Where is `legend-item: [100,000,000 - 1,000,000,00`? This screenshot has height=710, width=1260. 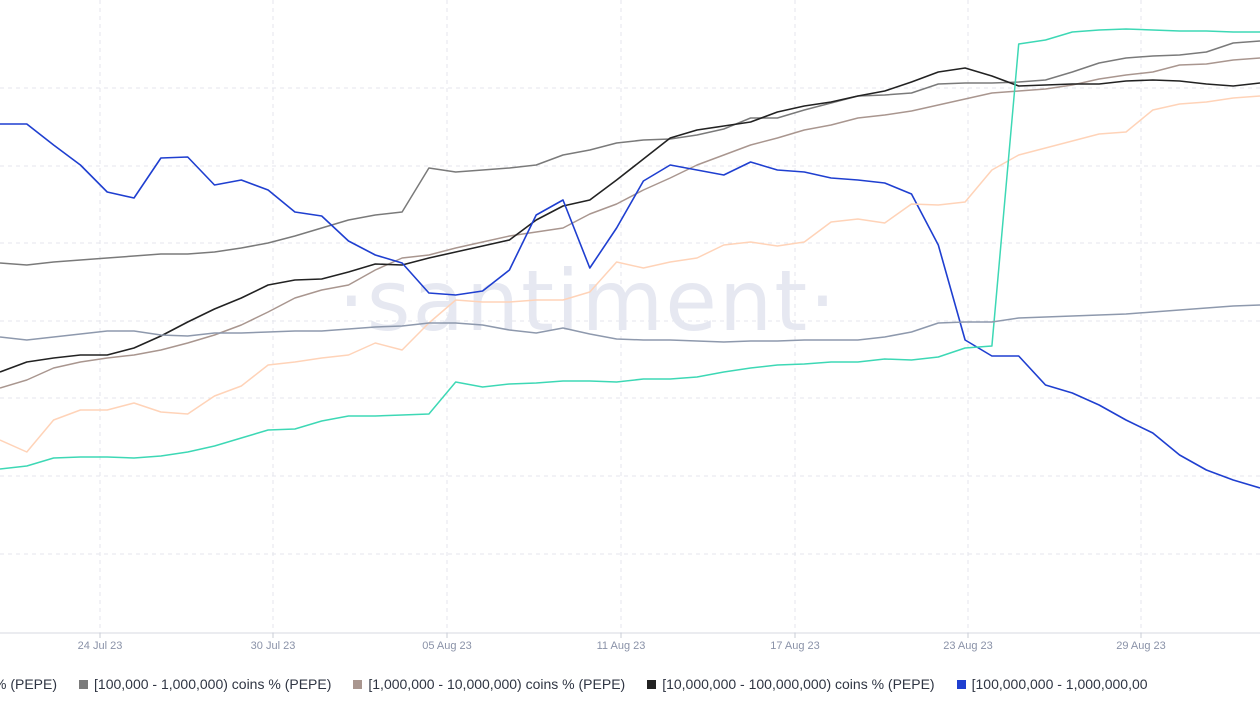
legend-item: [100,000,000 - 1,000,000,00 is located at coordinates (1052, 684).